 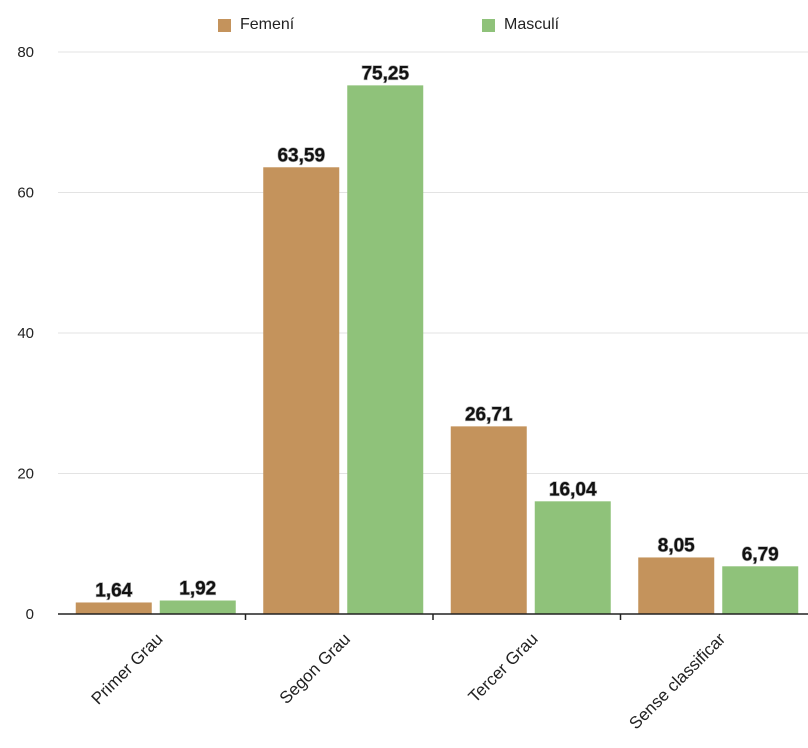 I want to click on value-label-mascul-1: 75,25, so click(x=385, y=73).